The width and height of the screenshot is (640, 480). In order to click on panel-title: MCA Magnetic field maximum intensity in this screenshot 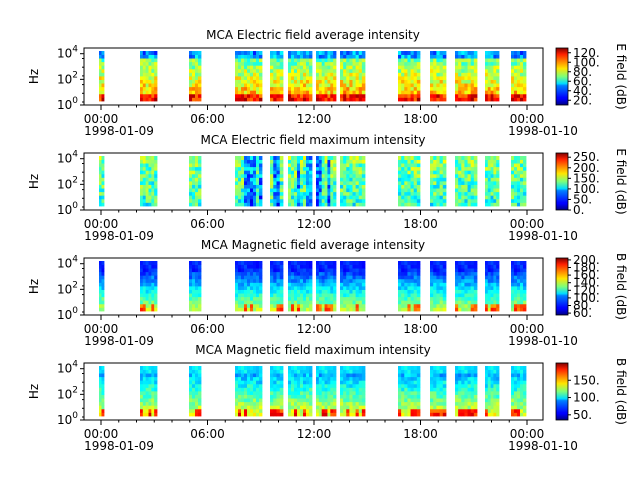, I will do `click(313, 350)`.